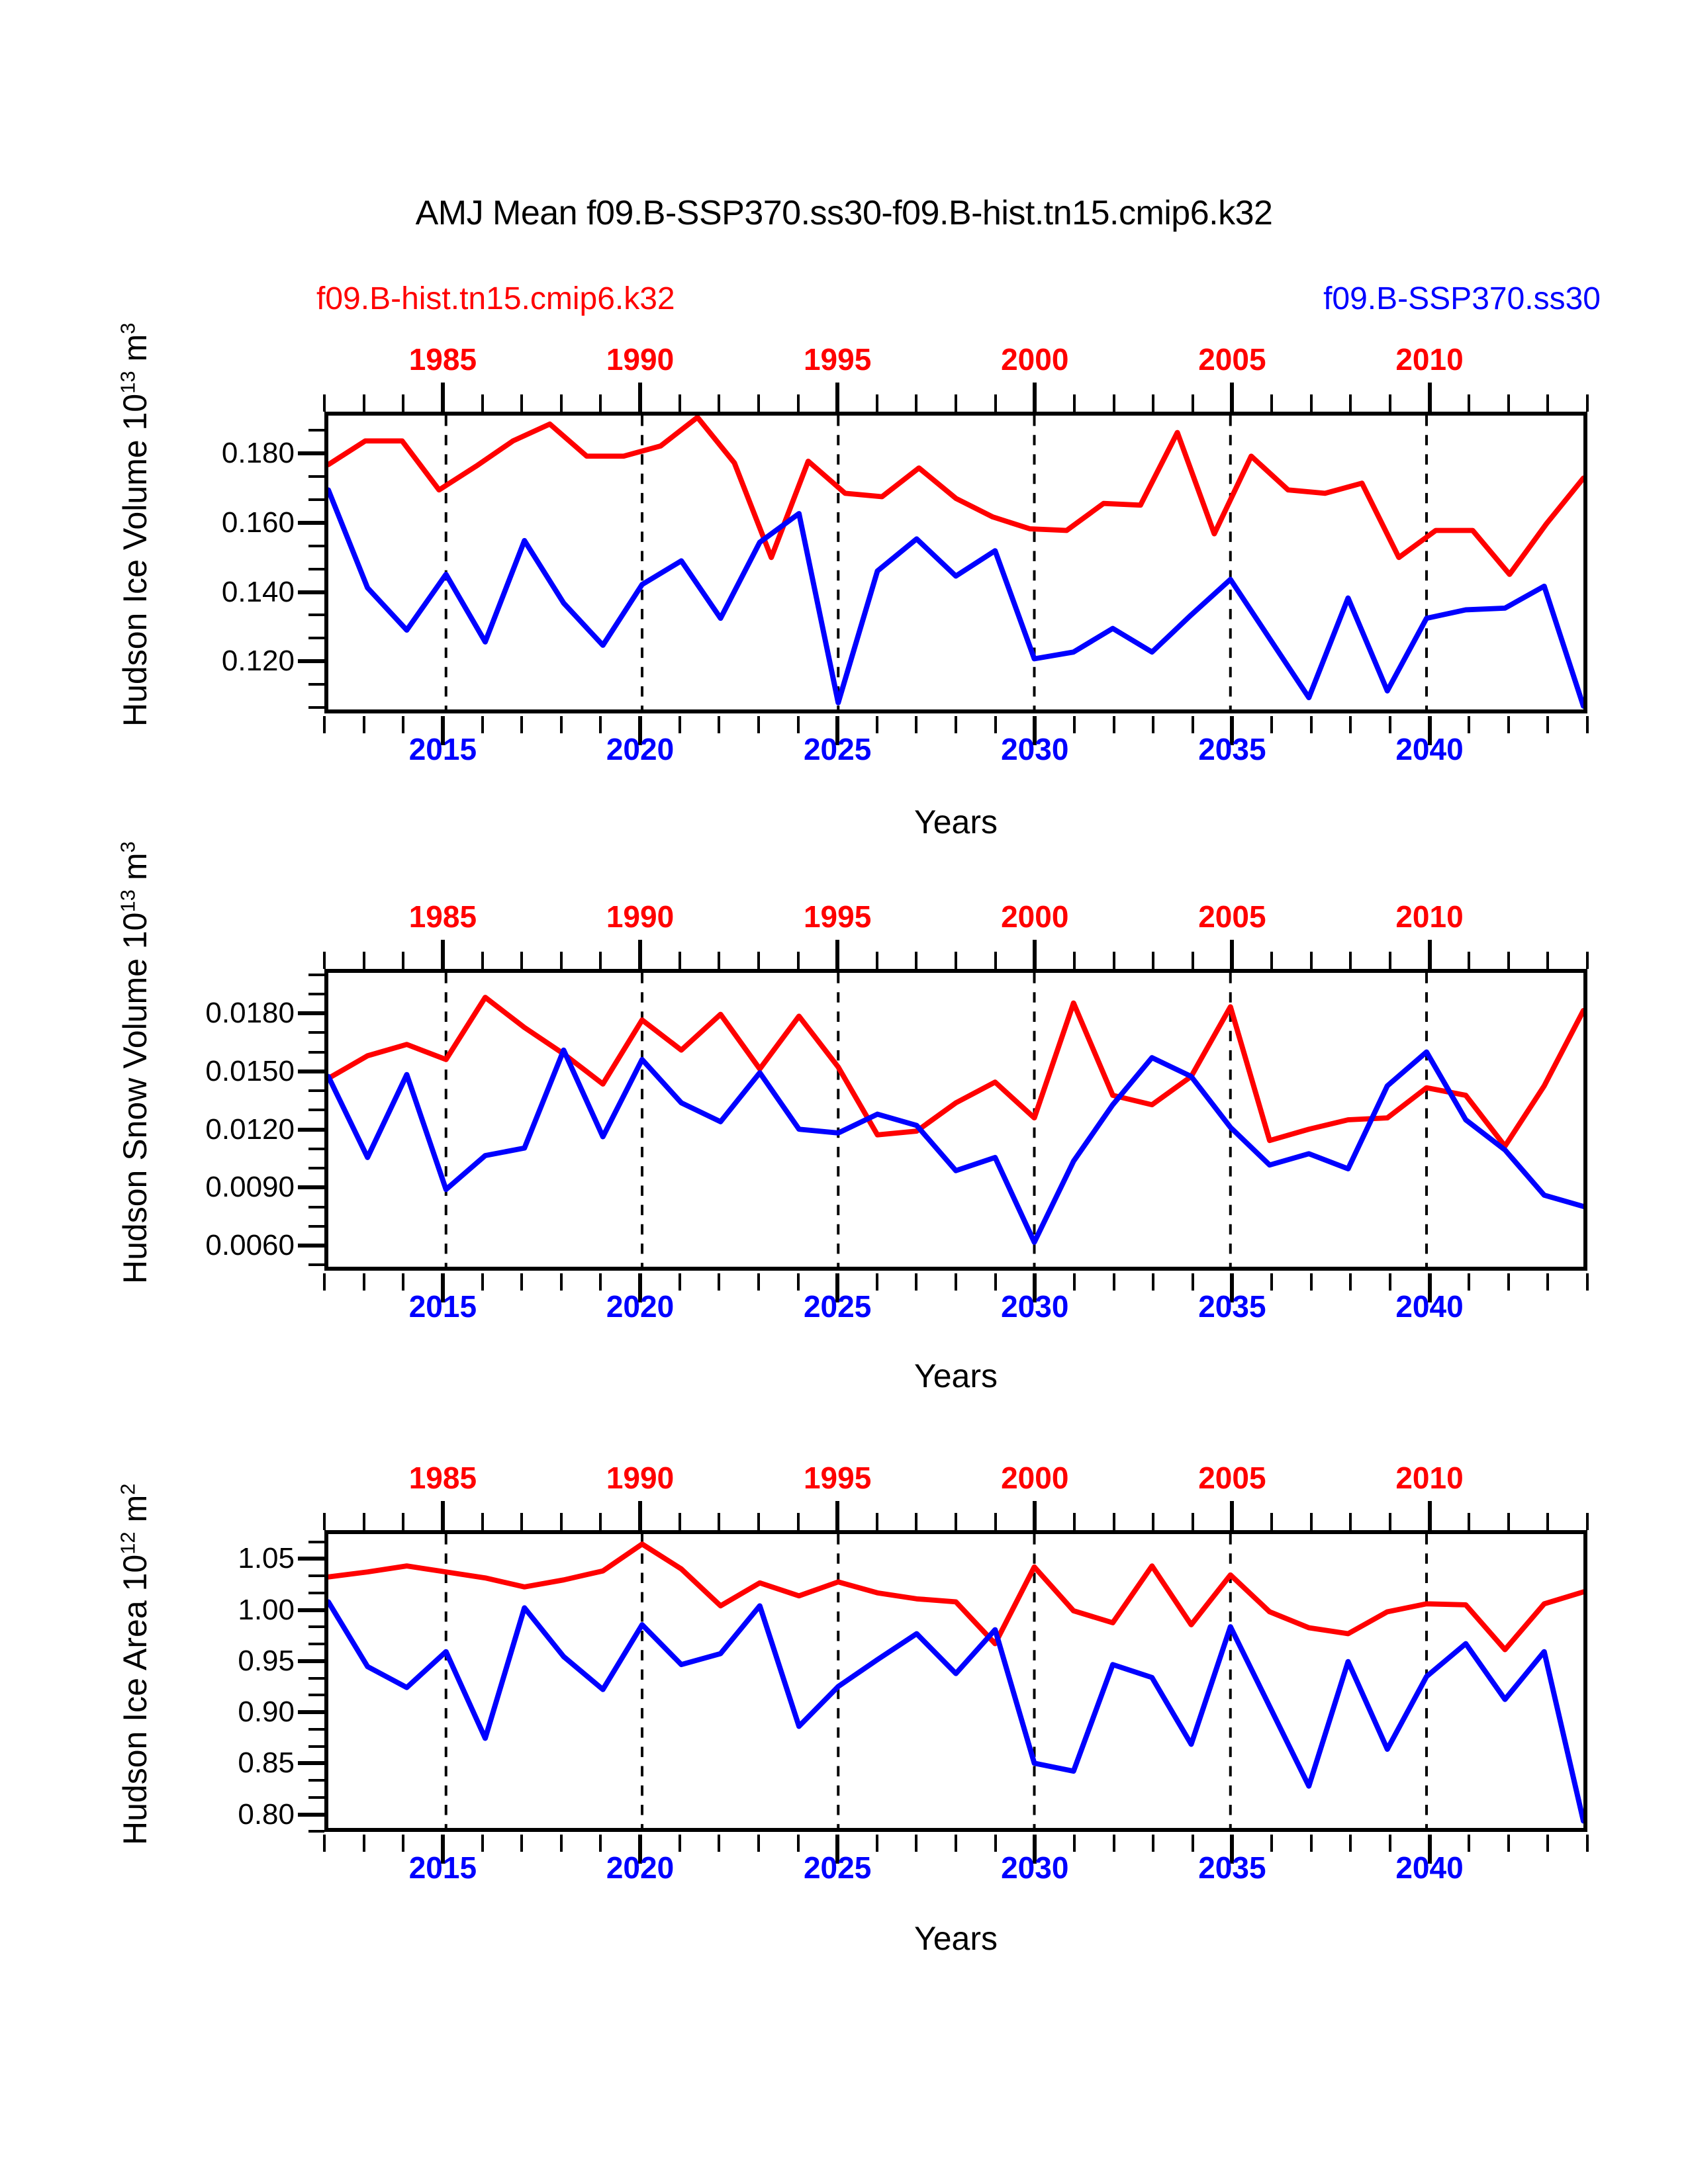 This screenshot has height=2184, width=1688. Describe the element at coordinates (640, 1868) in the screenshot. I see `x-tick-label-ssp-year: 2020` at that location.